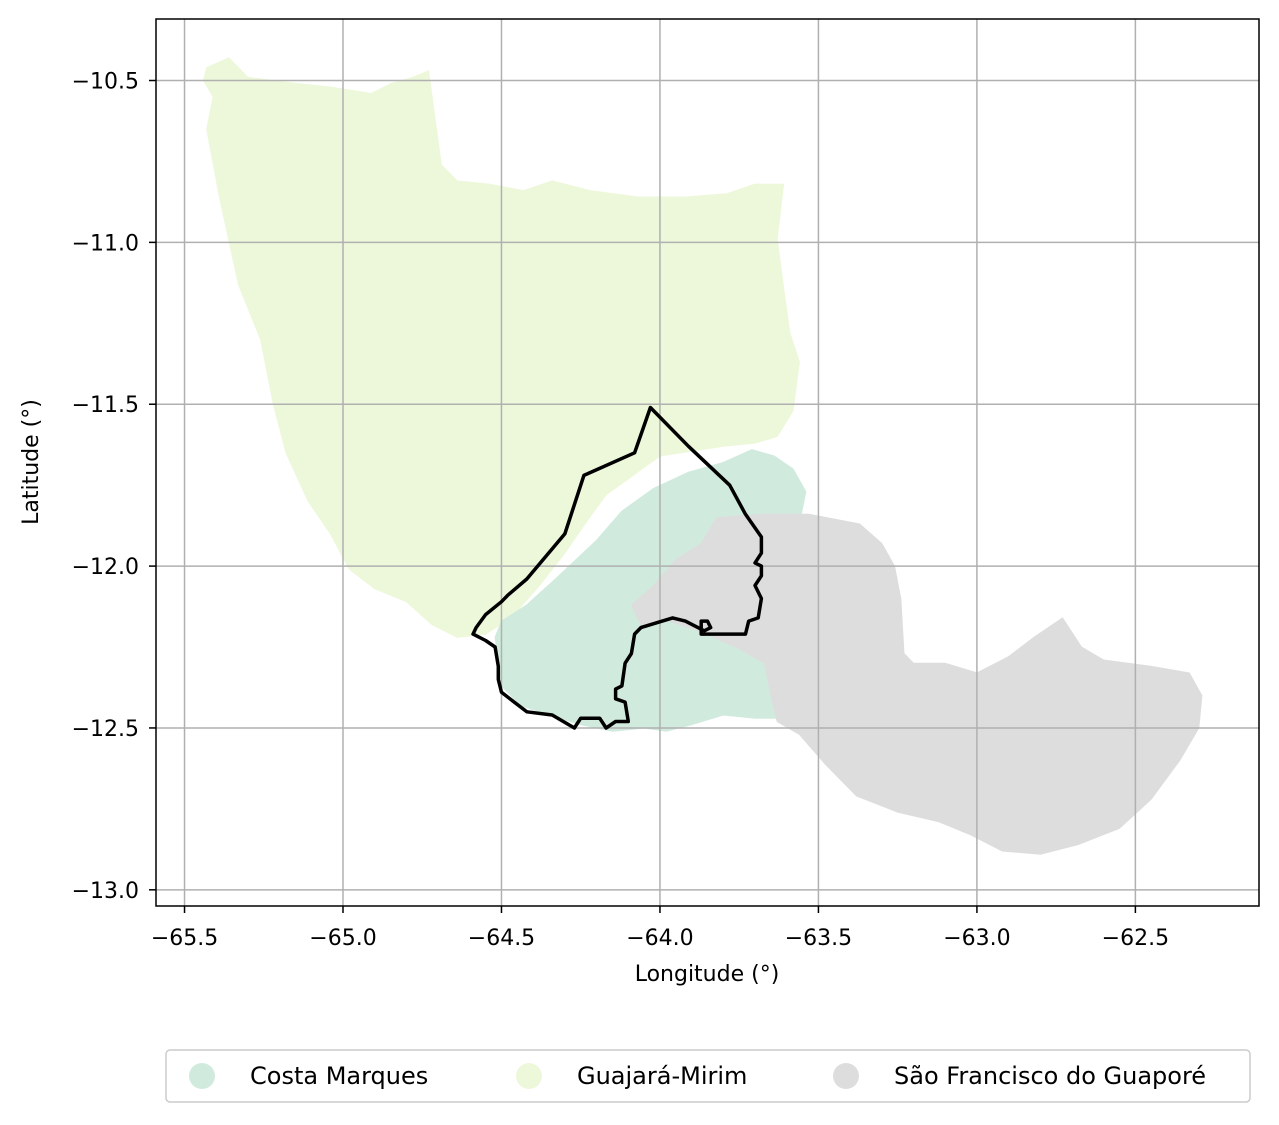 The height and width of the screenshot is (1125, 1279). I want to click on x-tick-label: −64.0, so click(659, 938).